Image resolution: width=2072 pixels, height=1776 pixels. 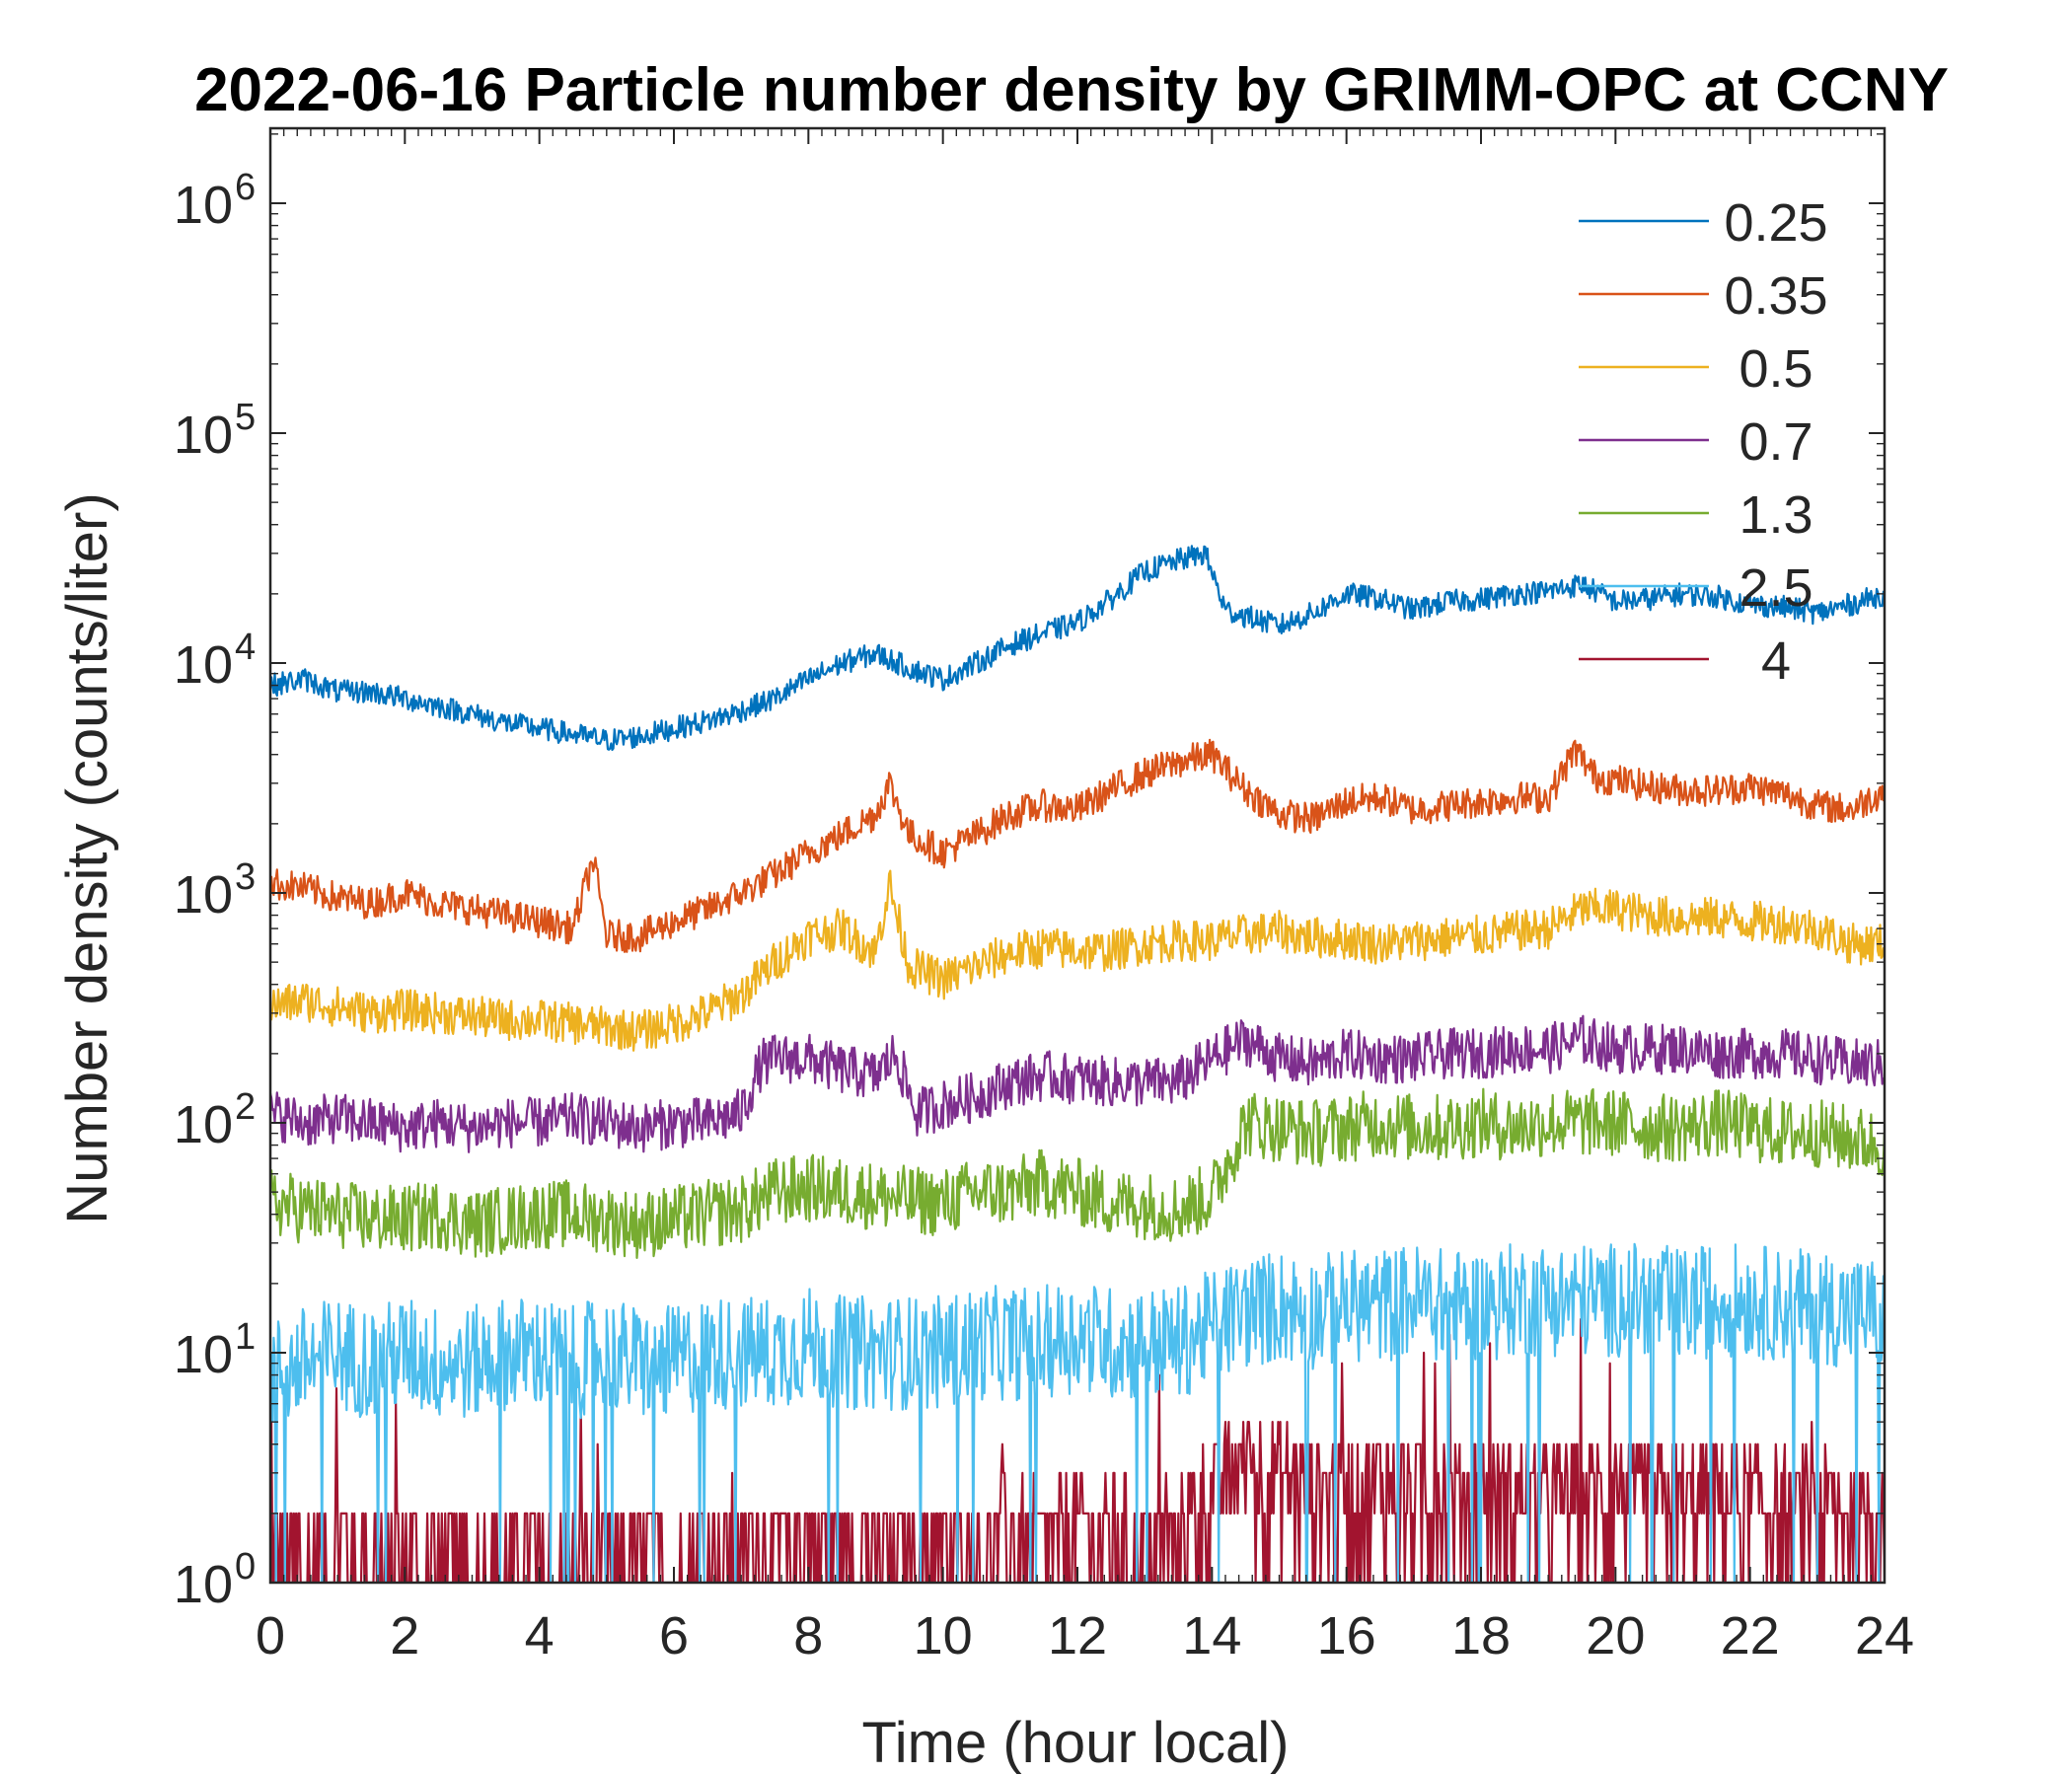 I want to click on x-tick-label: 0, so click(x=270, y=1636).